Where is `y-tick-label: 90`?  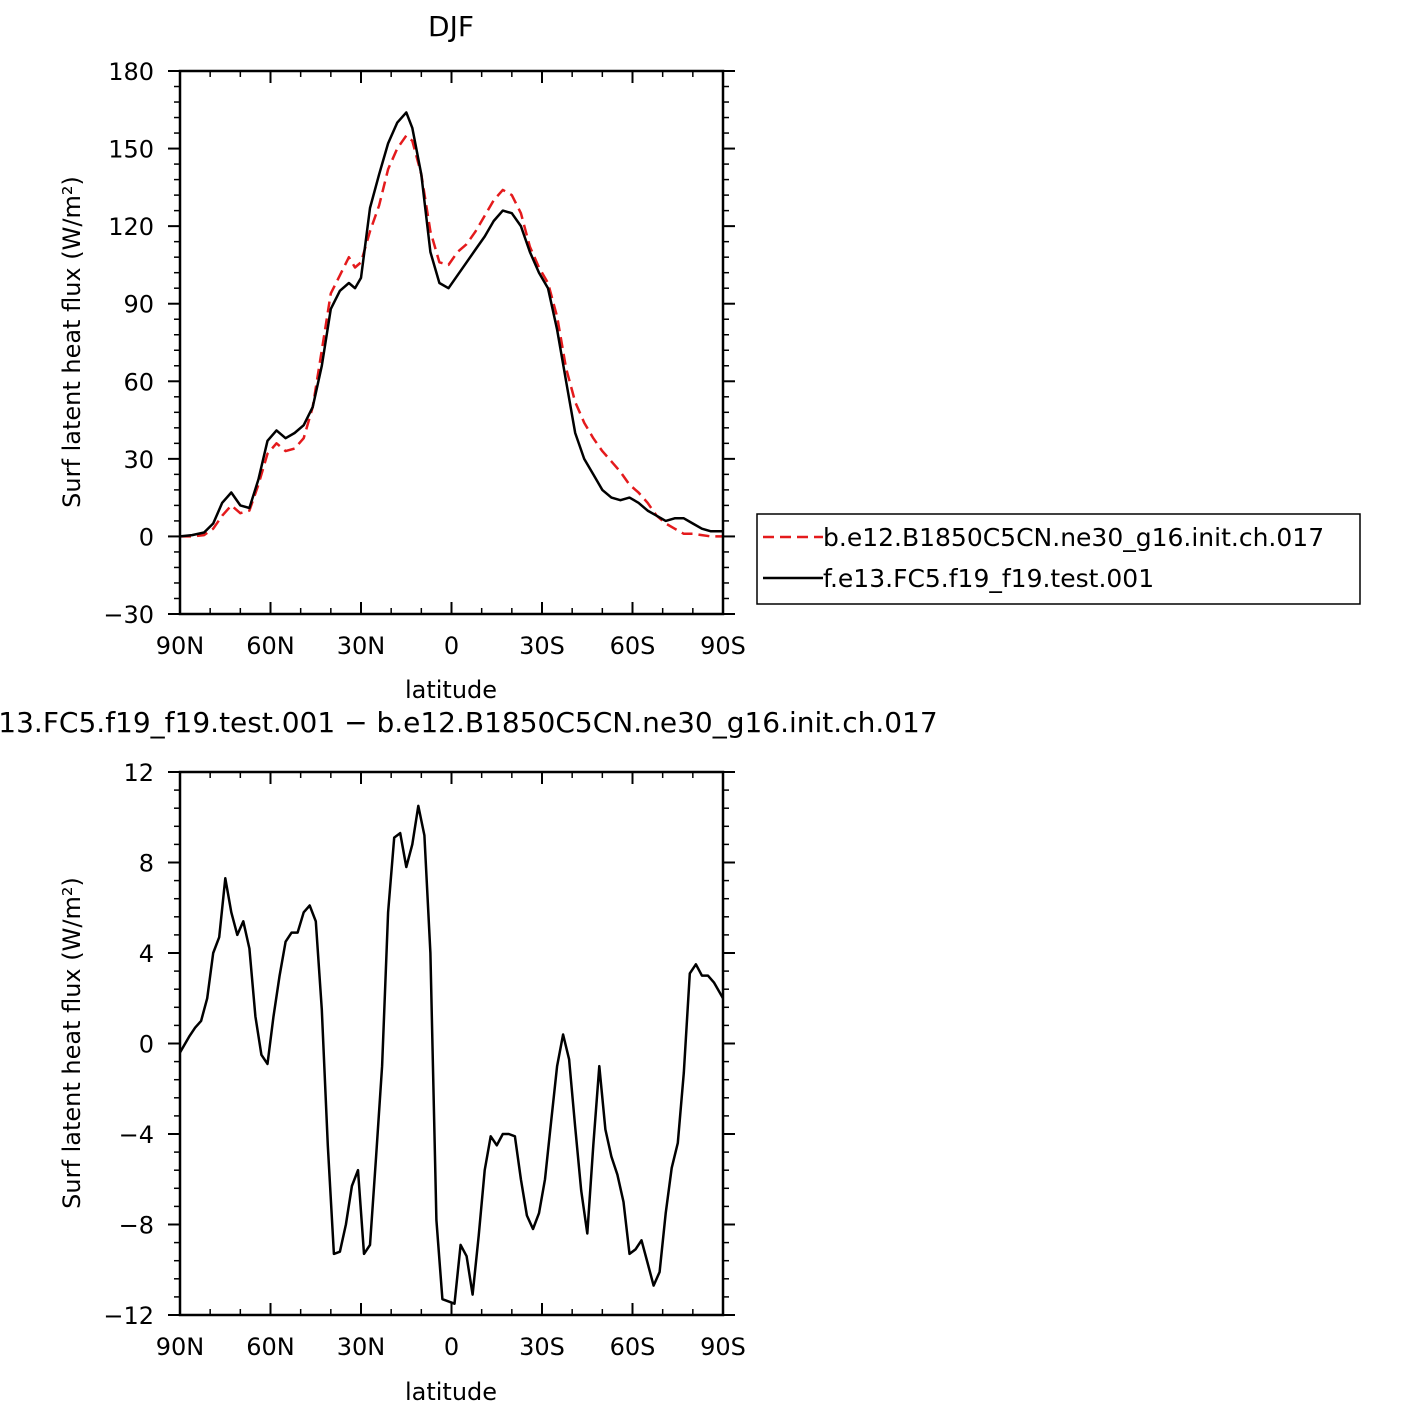 y-tick-label: 90 is located at coordinates (138, 305).